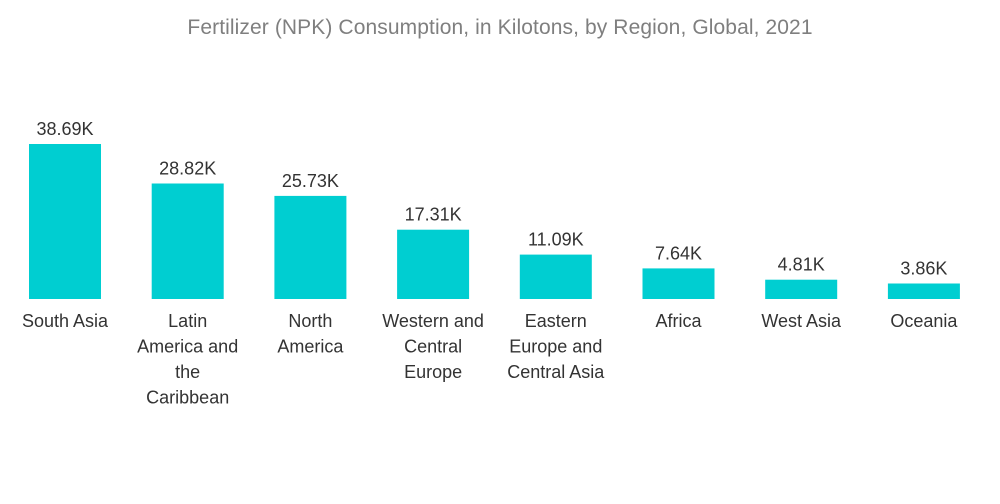 The image size is (1000, 504). Describe the element at coordinates (310, 181) in the screenshot. I see `value-label-2: 25.73K` at that location.